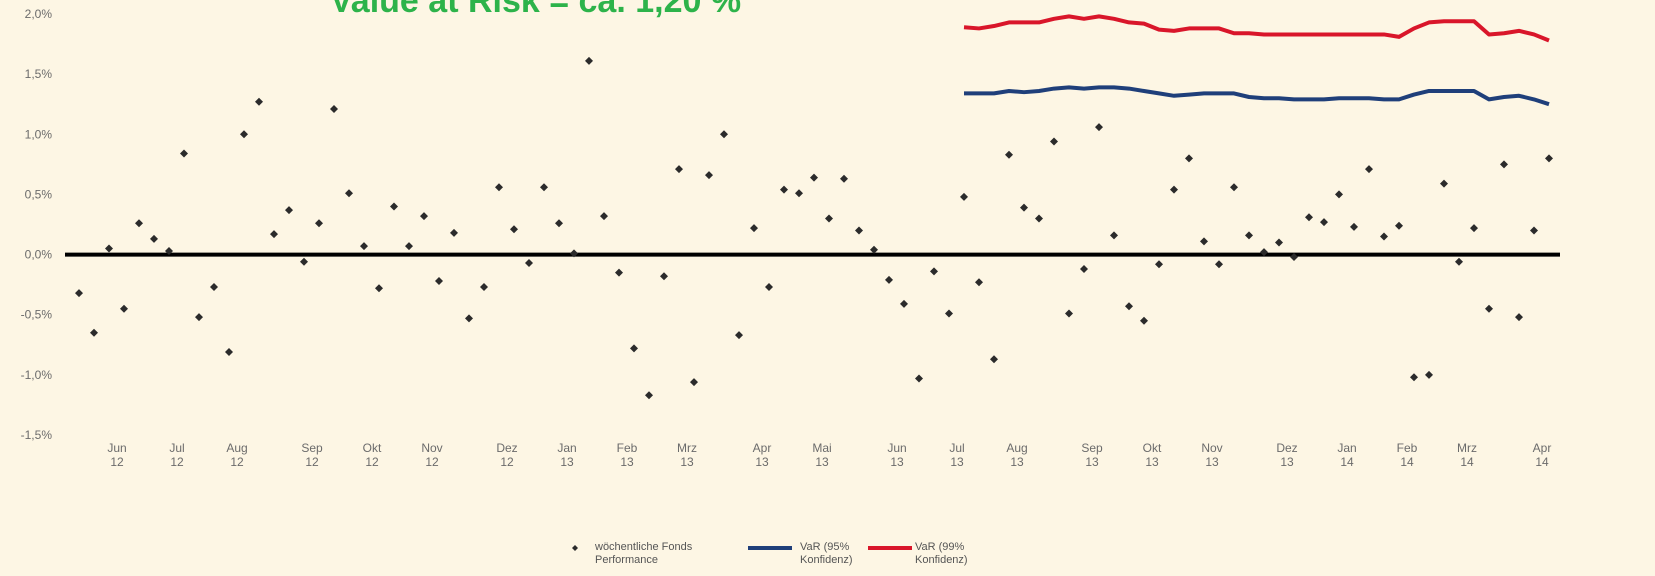 The height and width of the screenshot is (576, 1655). I want to click on x-tick-label: Aug 12, so click(237, 455).